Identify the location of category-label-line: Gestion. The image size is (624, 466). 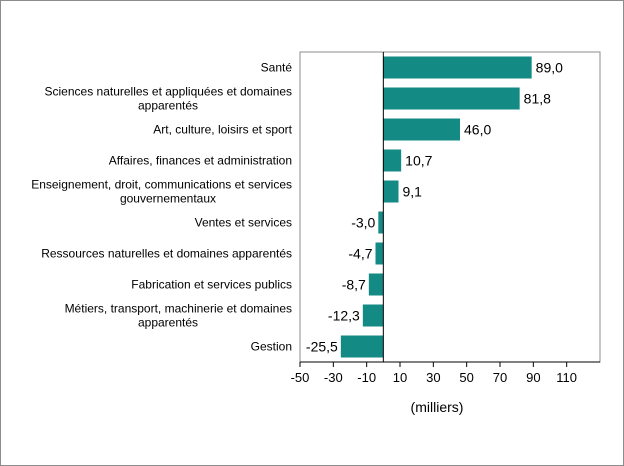
(271, 347).